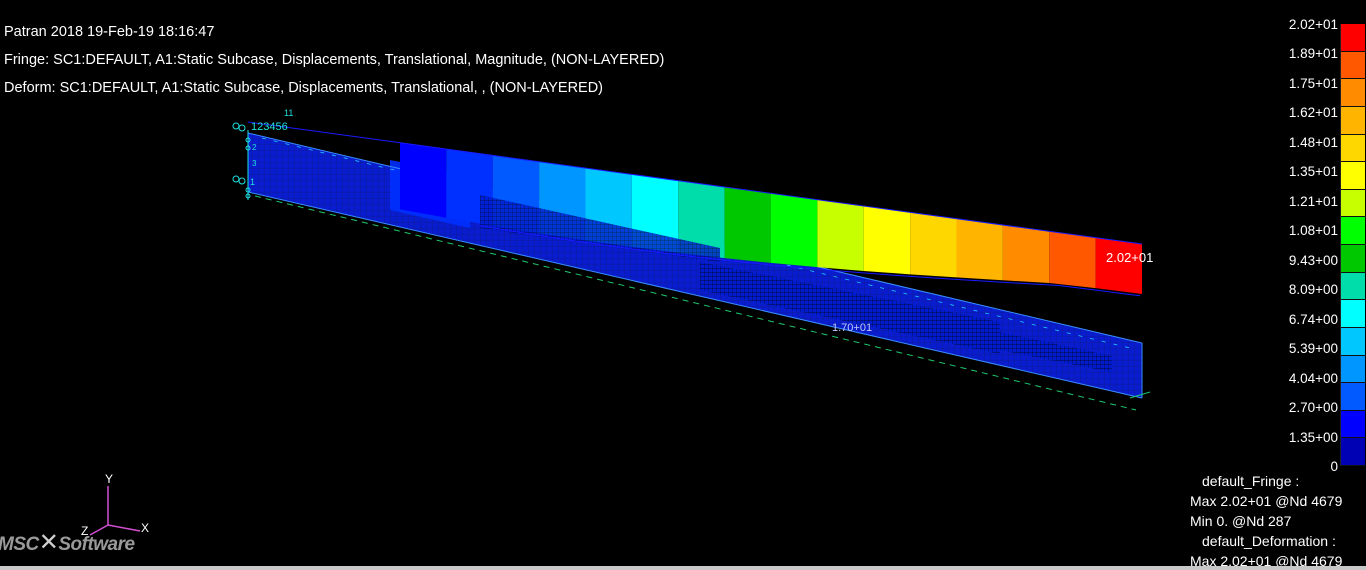 The height and width of the screenshot is (570, 1366). What do you see at coordinates (1313, 348) in the screenshot?
I see `legend-label: 5.39+00` at bounding box center [1313, 348].